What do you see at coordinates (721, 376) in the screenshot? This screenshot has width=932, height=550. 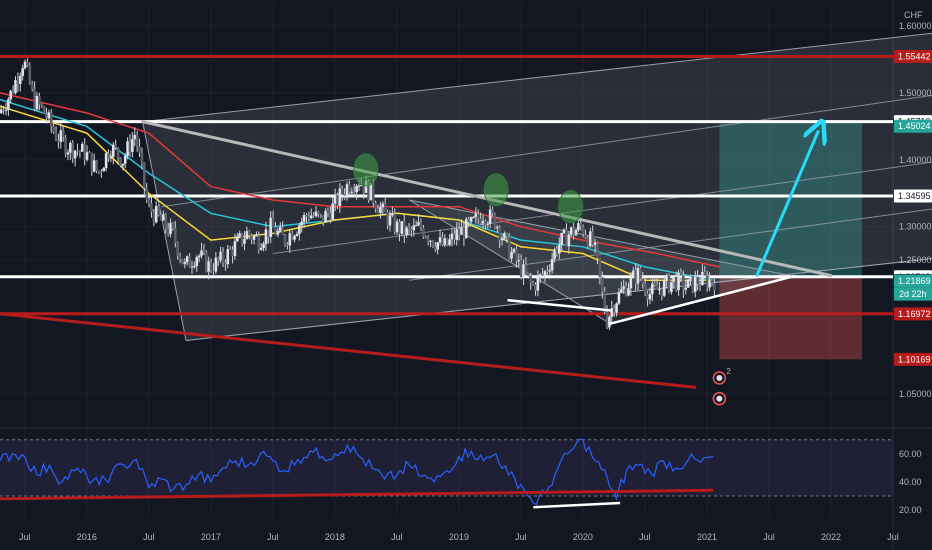 I see `event-marker: 2` at bounding box center [721, 376].